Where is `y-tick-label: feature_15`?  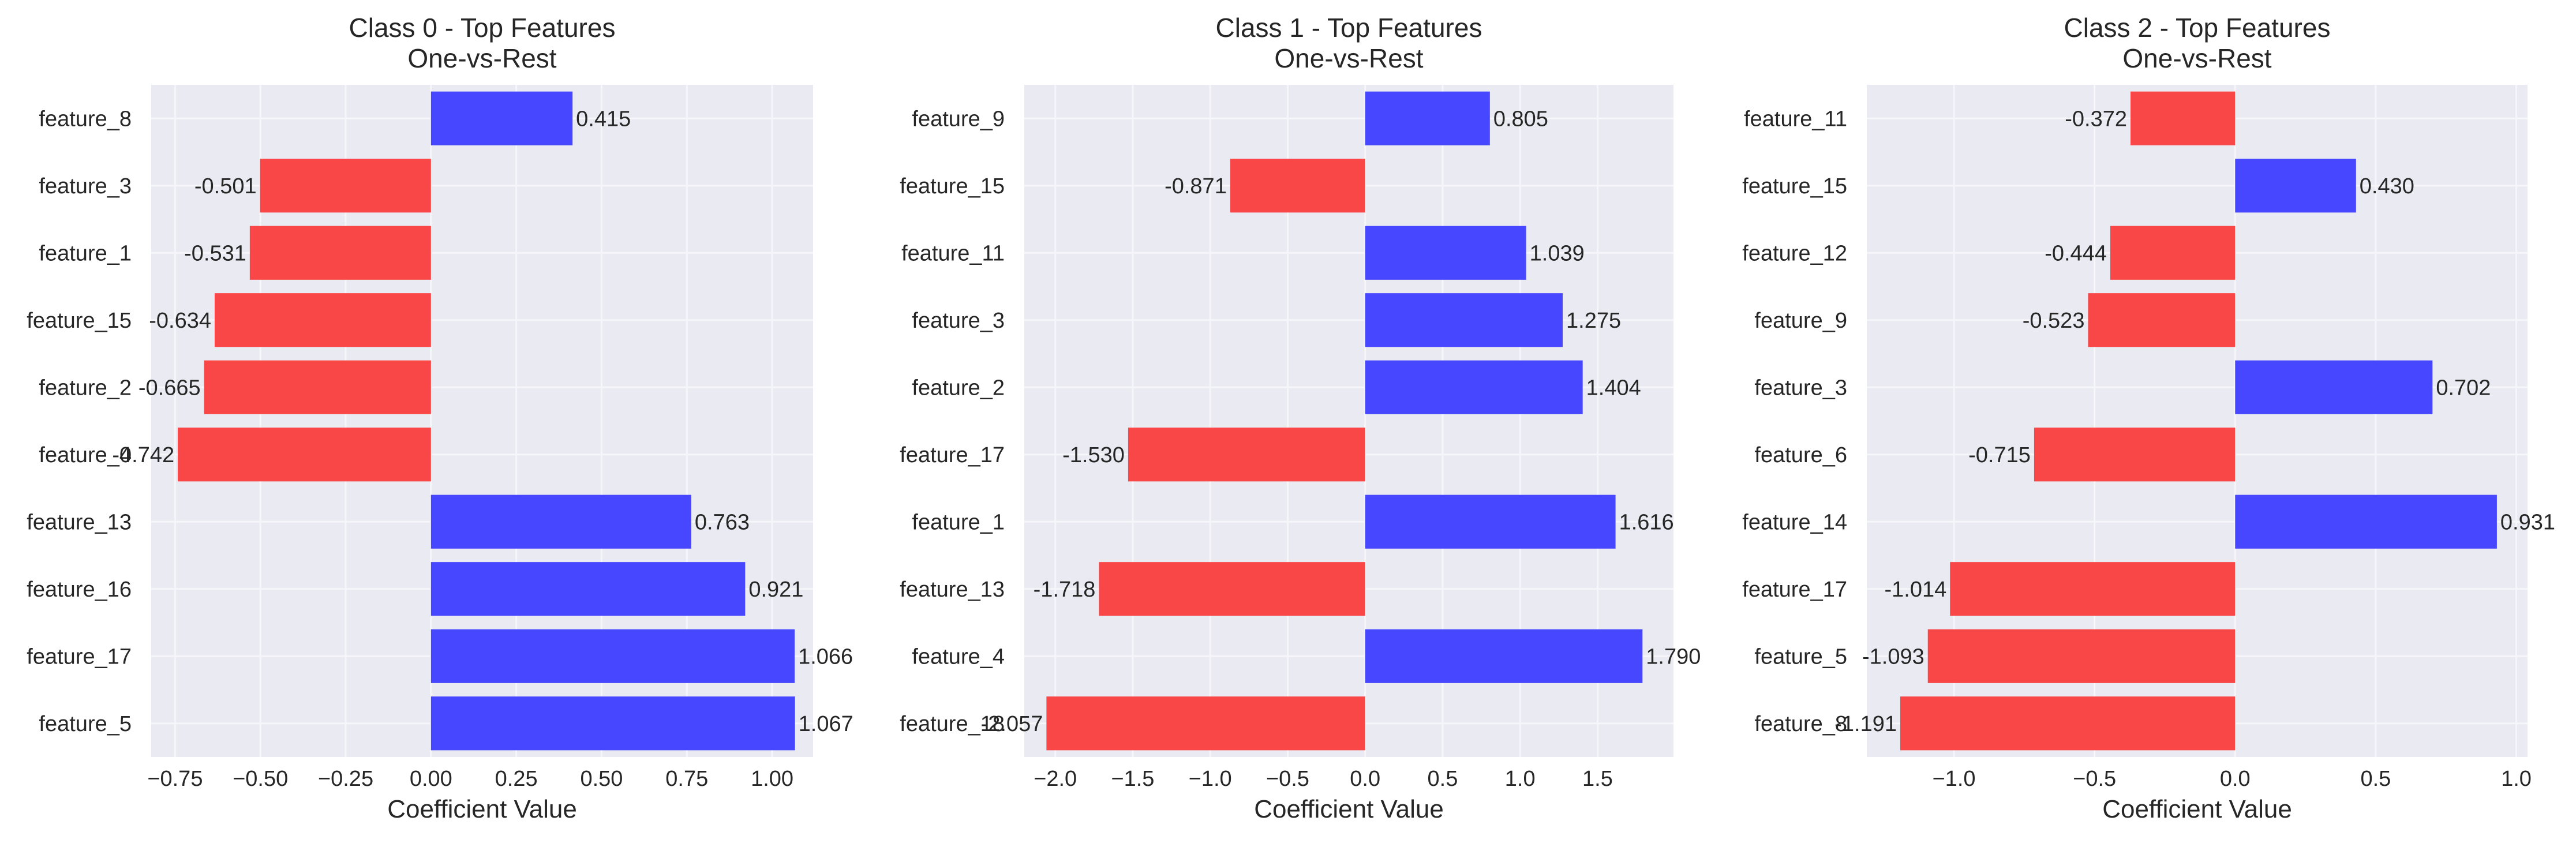
y-tick-label: feature_15 is located at coordinates (1794, 186).